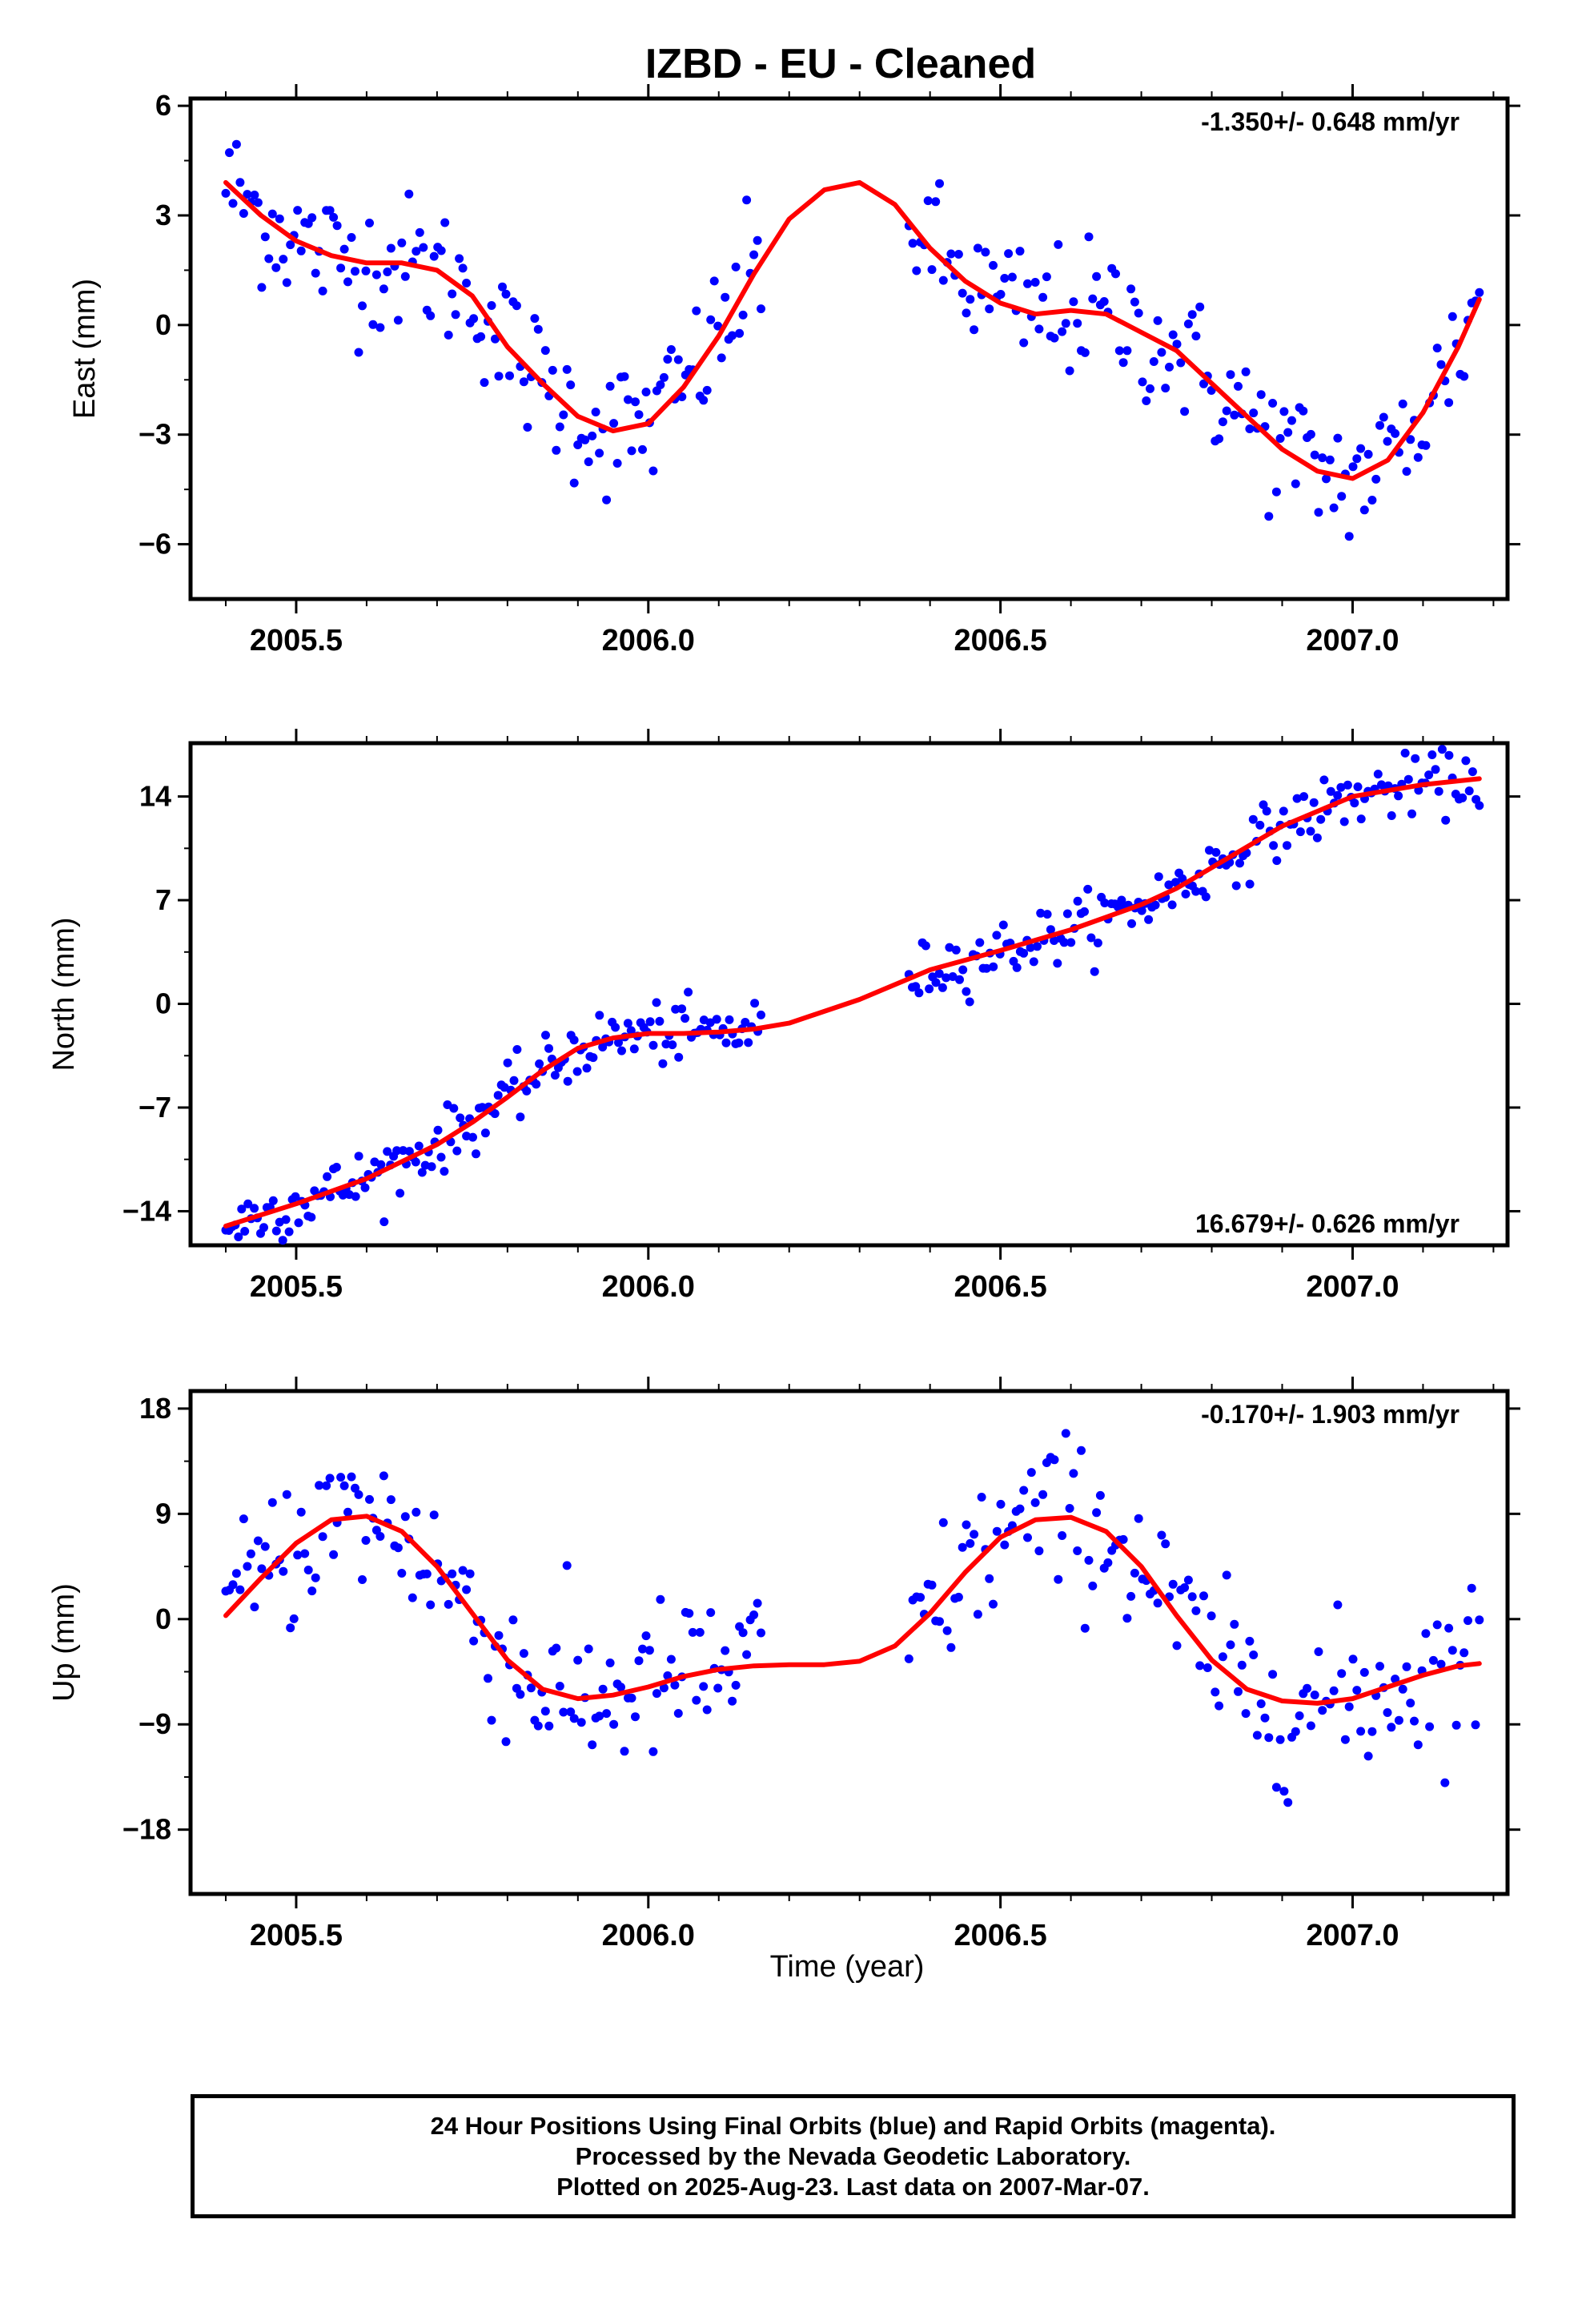 This screenshot has height=2324, width=1582. Describe the element at coordinates (852, 330) in the screenshot. I see `fit-curve` at that location.